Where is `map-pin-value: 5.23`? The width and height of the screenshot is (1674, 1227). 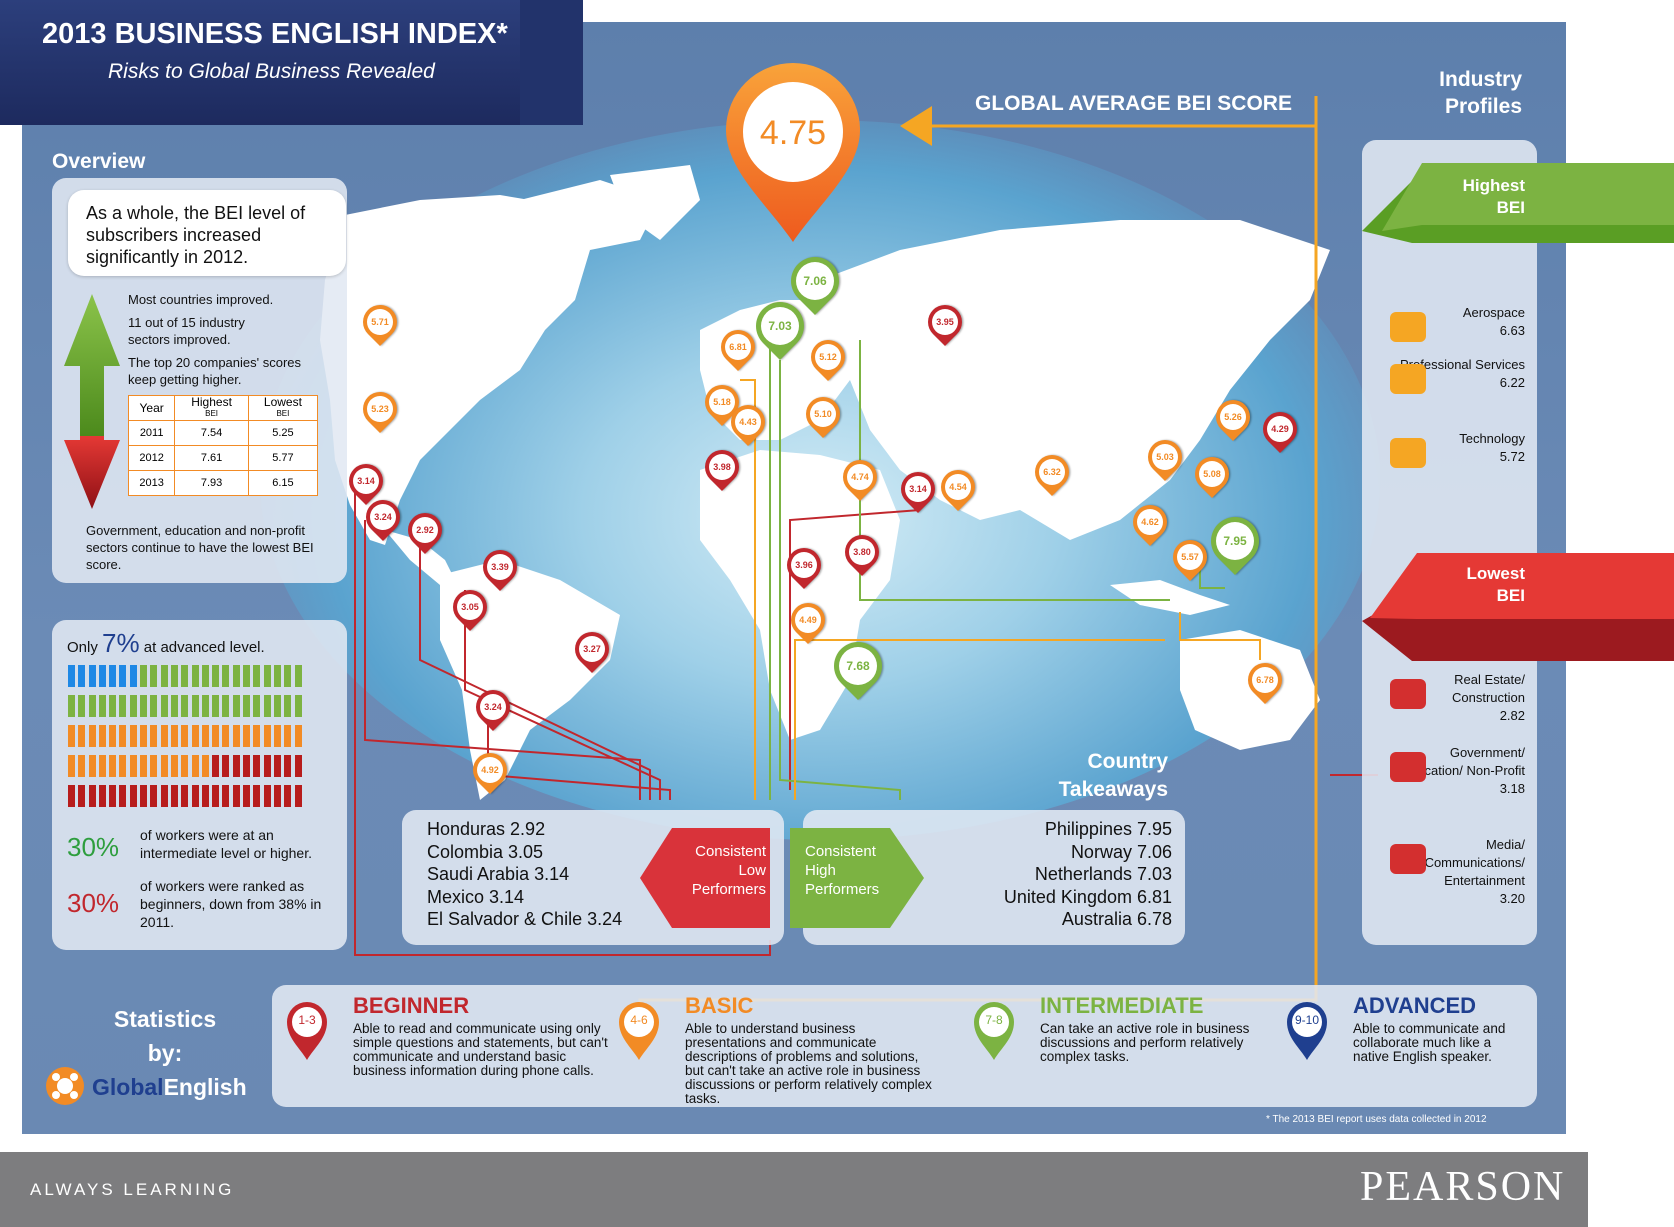
map-pin-value: 5.23 is located at coordinates (380, 409).